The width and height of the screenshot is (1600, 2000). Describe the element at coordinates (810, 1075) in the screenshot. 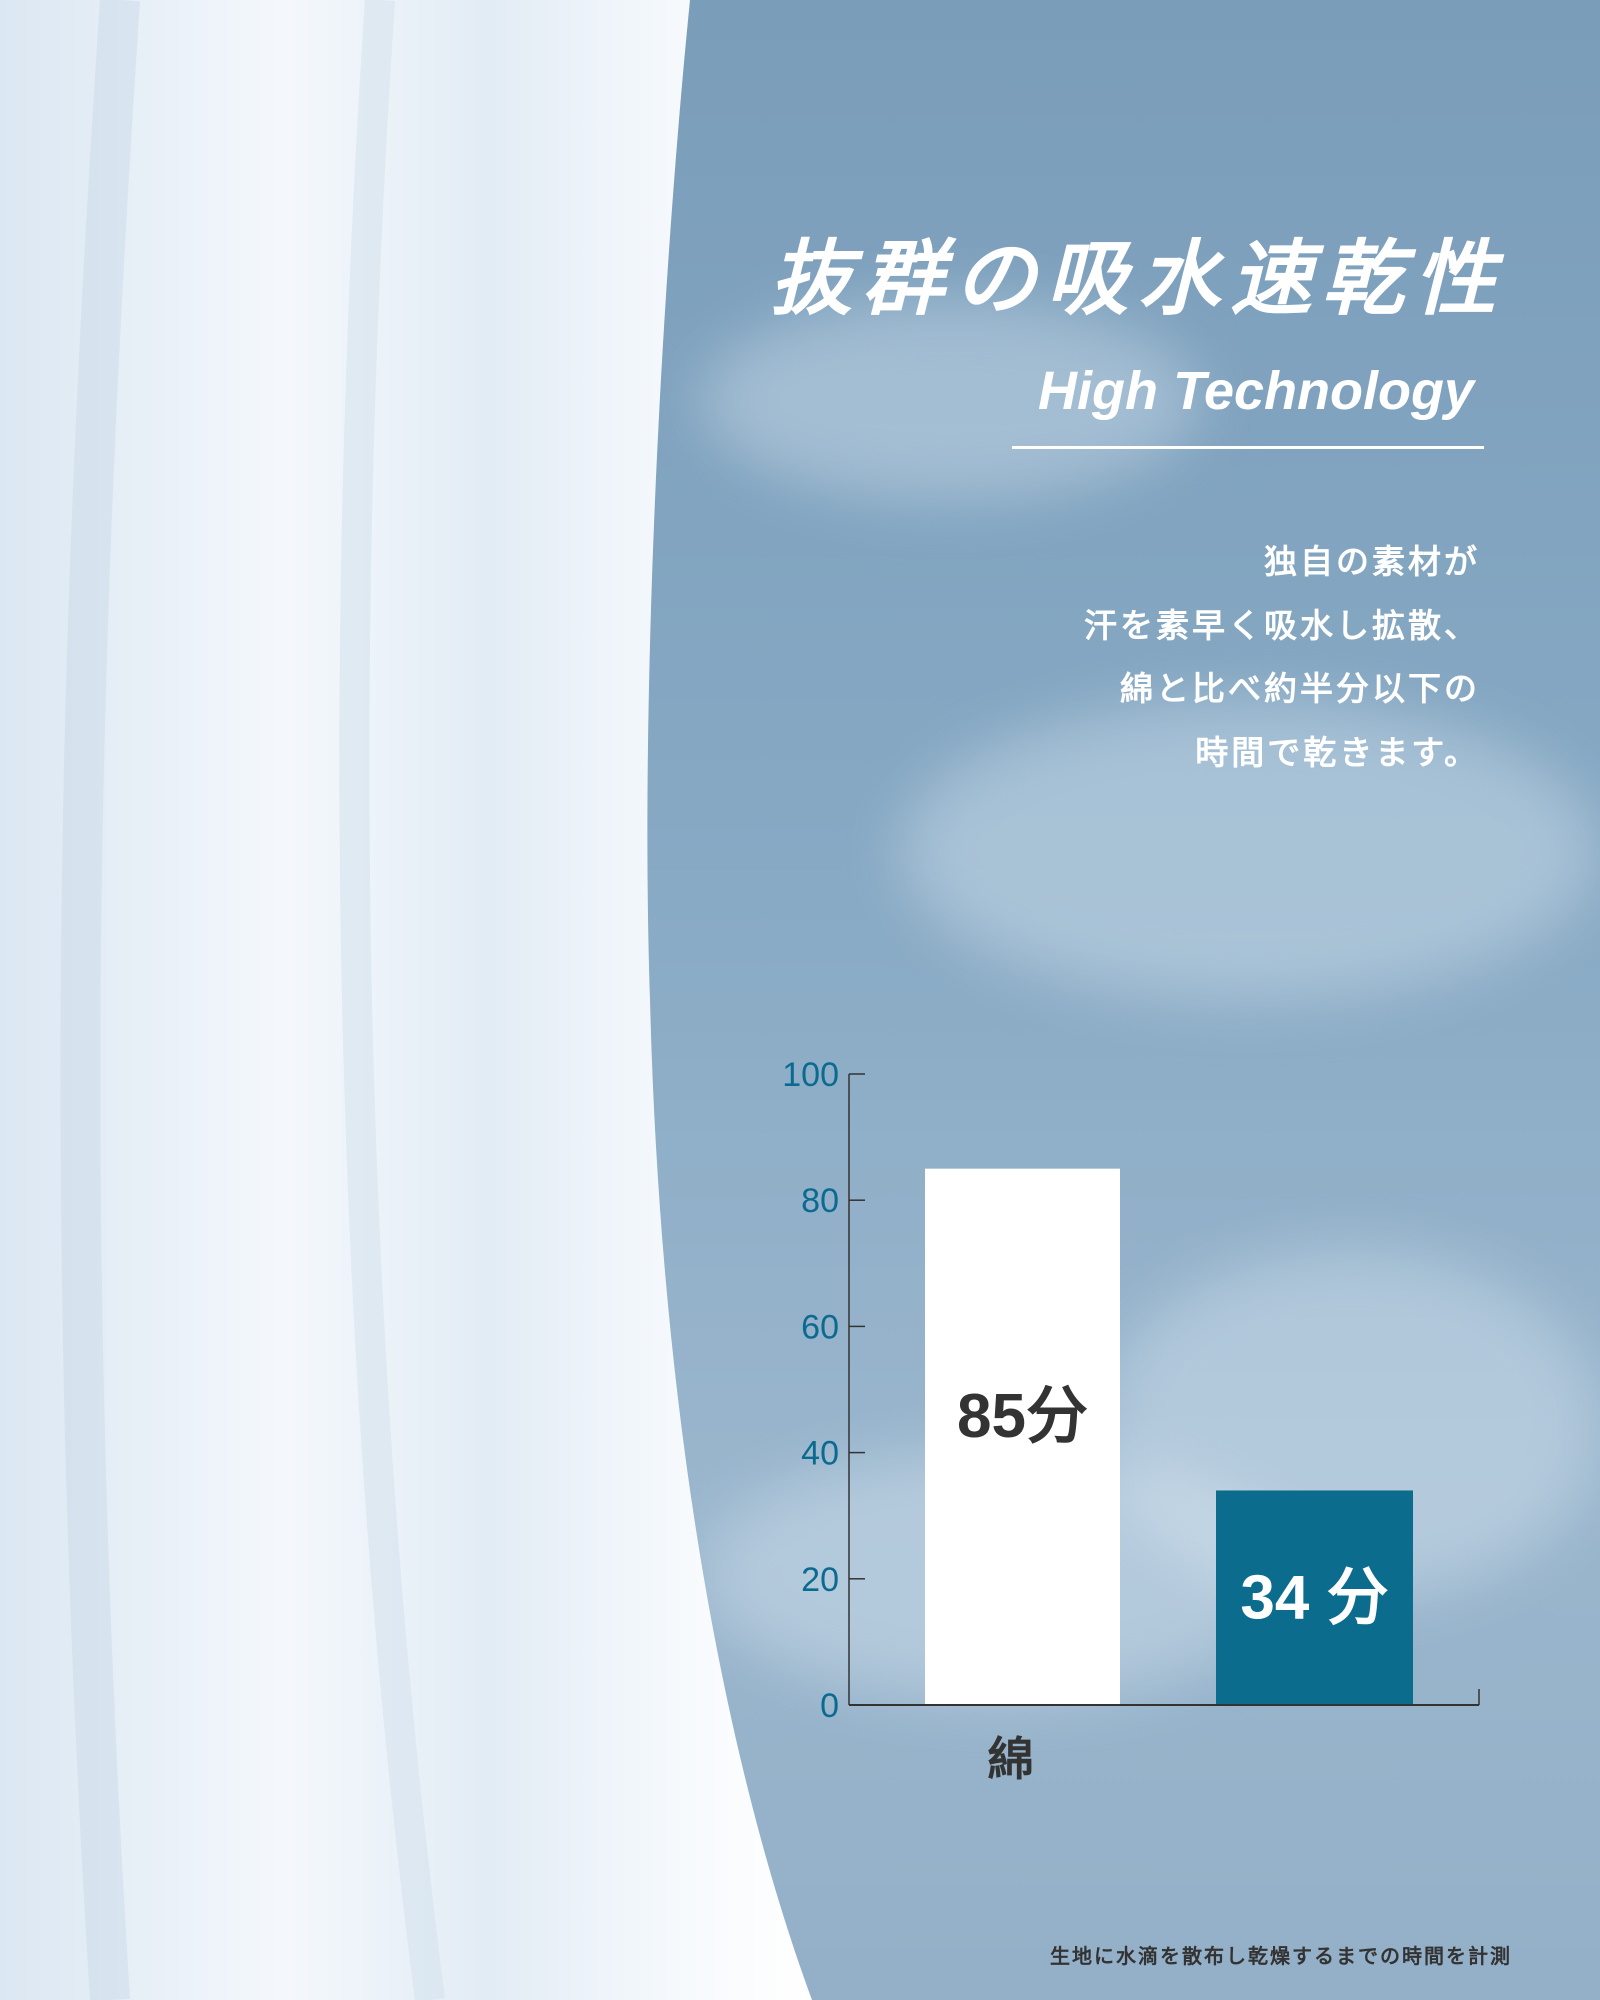

I see `y-tick-label: 100` at that location.